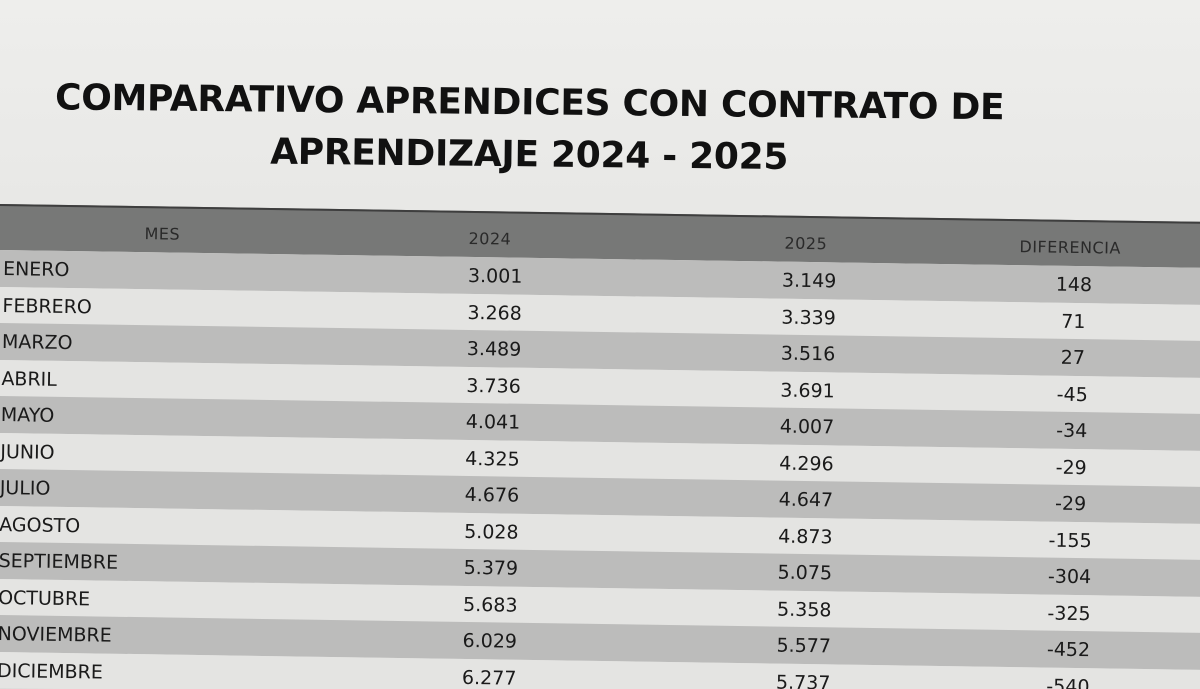 Image resolution: width=1200 pixels, height=689 pixels. What do you see at coordinates (1070, 540) in the screenshot?
I see `cell-diferencia: -155` at bounding box center [1070, 540].